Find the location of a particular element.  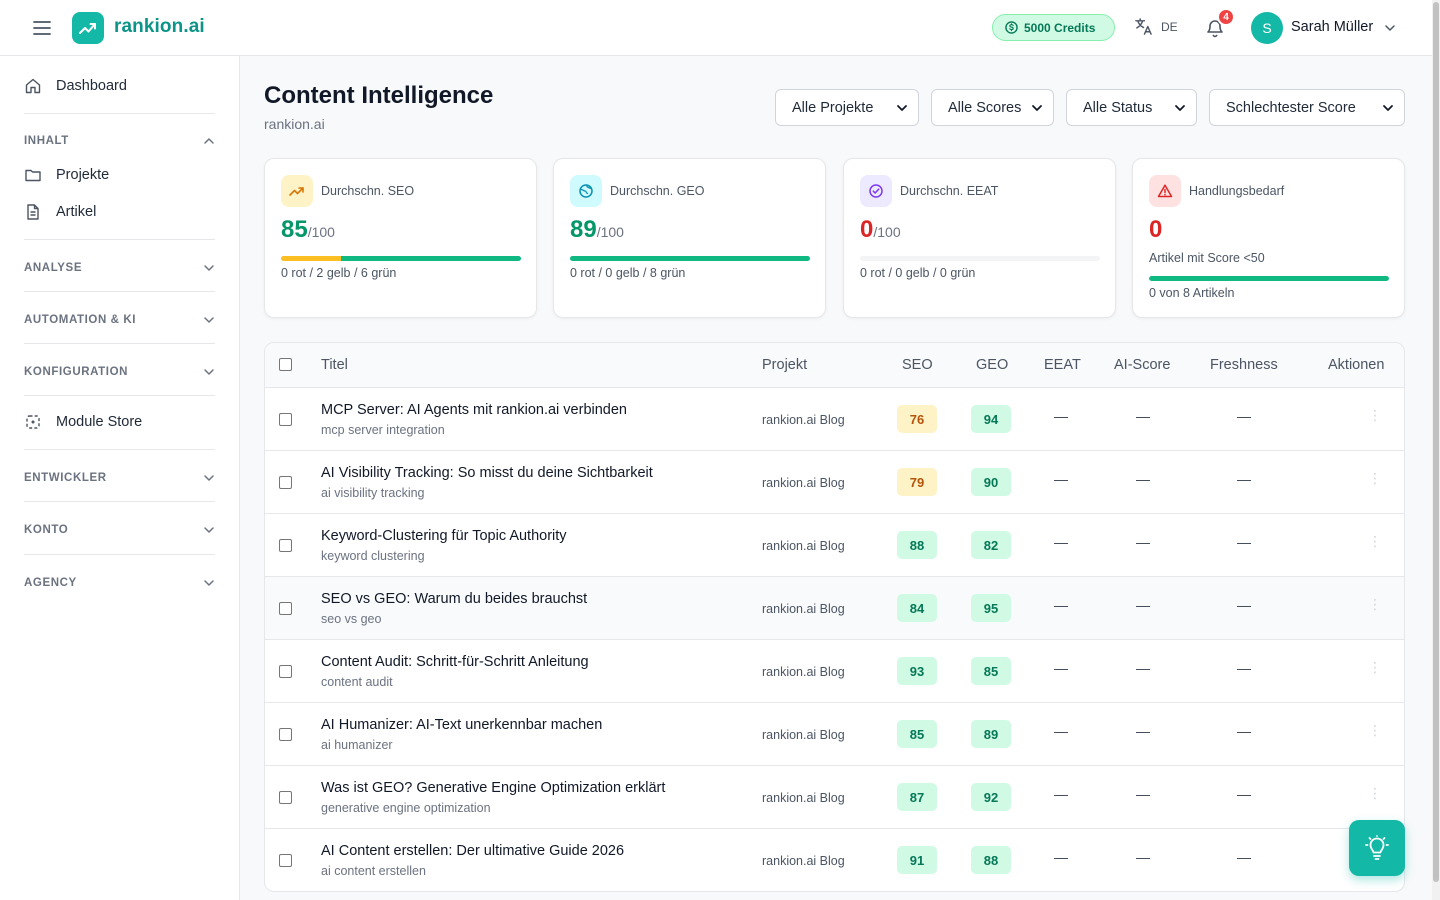

sidebar-item-dashboard: Dashboard is located at coordinates (75, 86).